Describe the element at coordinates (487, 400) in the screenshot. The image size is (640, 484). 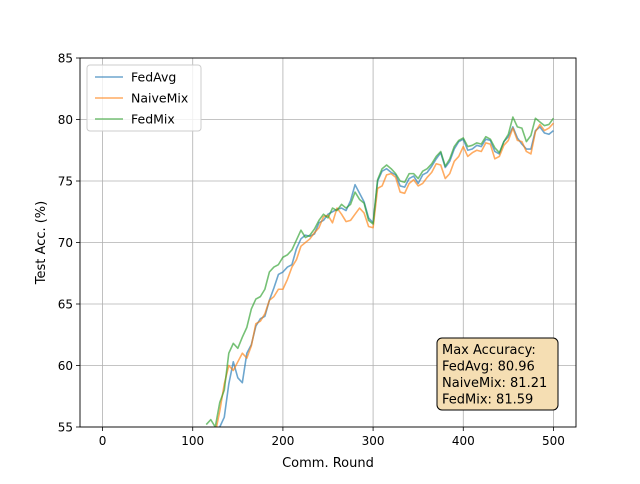
I see `annotation-line: FedMix: 81.59` at that location.